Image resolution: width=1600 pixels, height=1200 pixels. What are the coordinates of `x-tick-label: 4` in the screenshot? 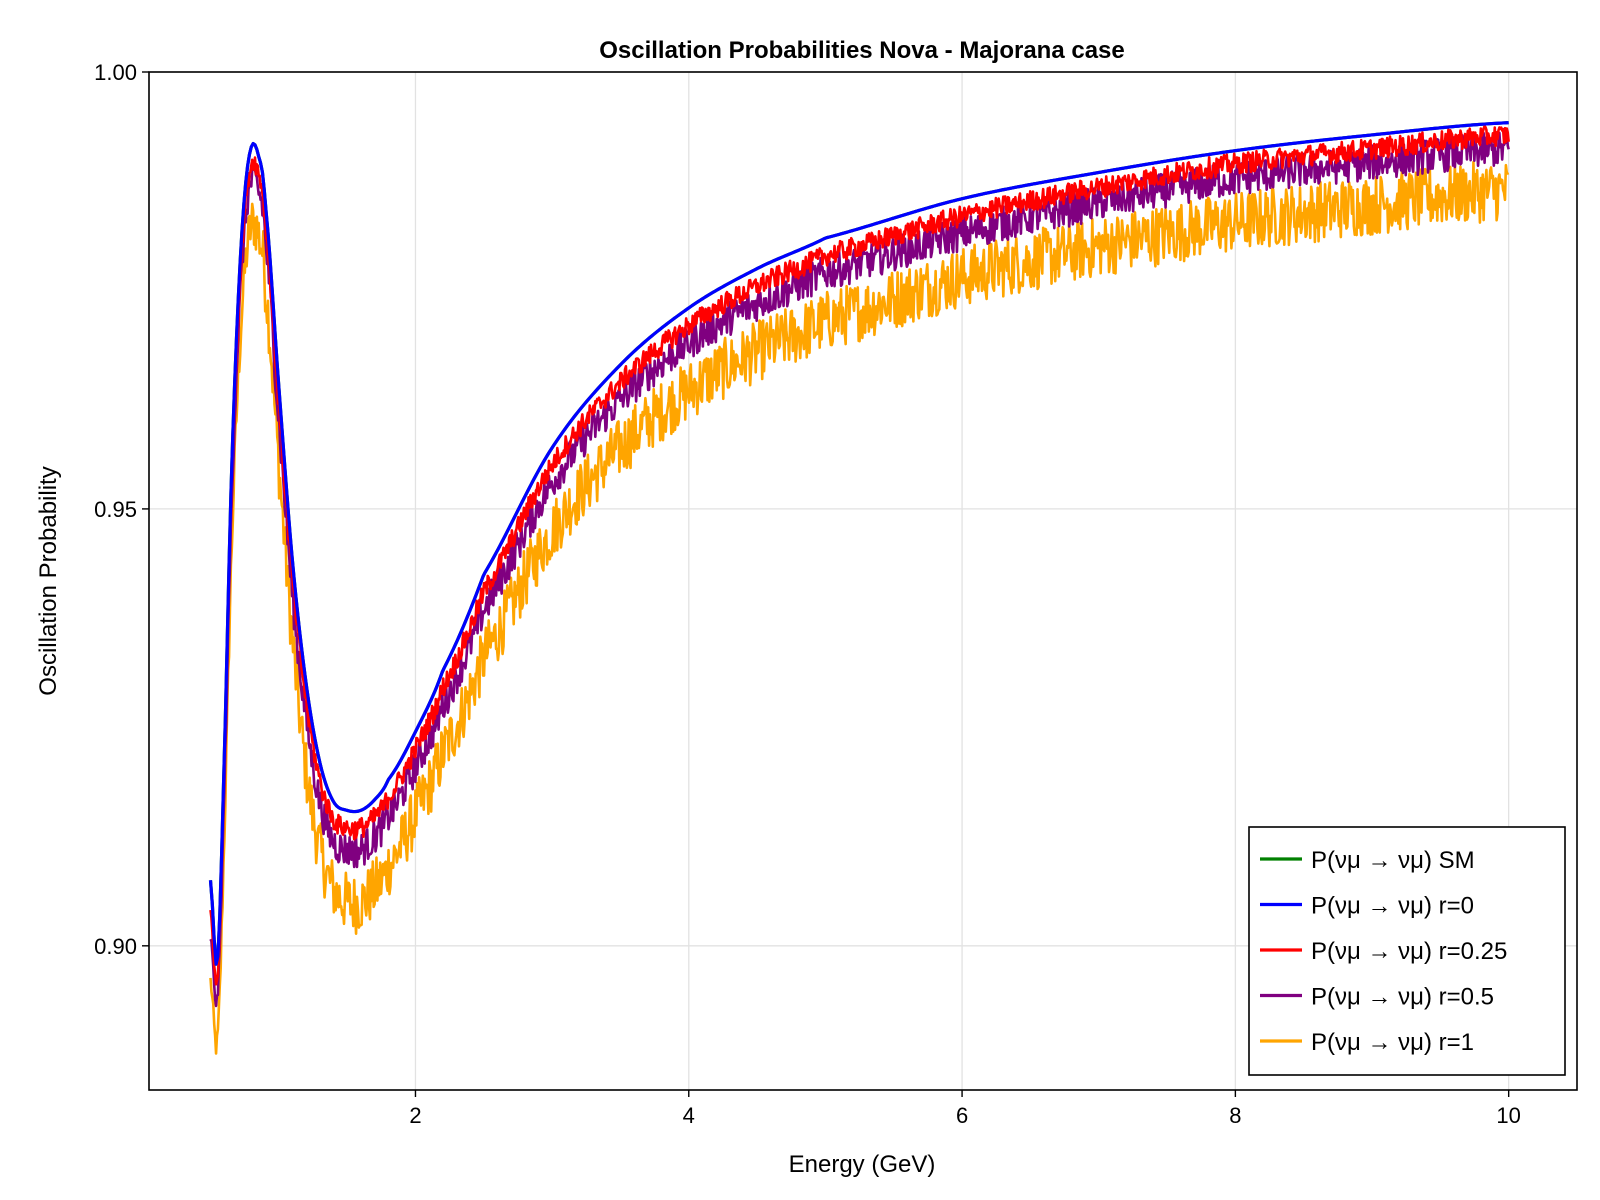 It's located at (689, 1115).